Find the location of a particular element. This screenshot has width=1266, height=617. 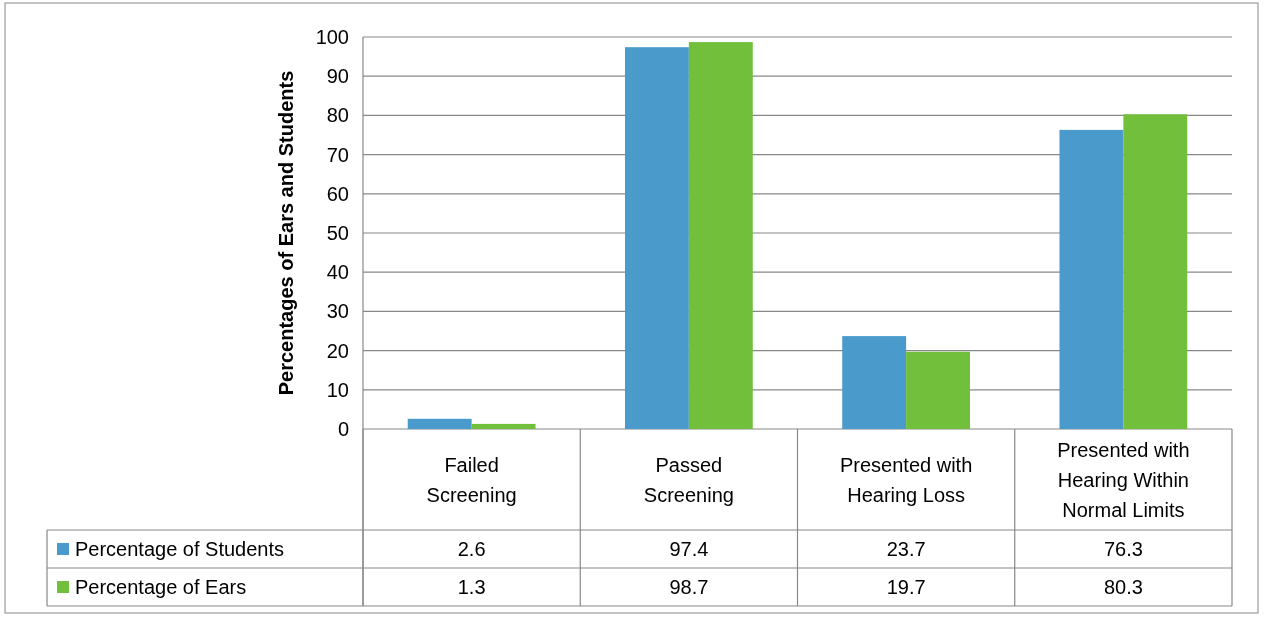

y-tick-label: 50 is located at coordinates (337, 233).